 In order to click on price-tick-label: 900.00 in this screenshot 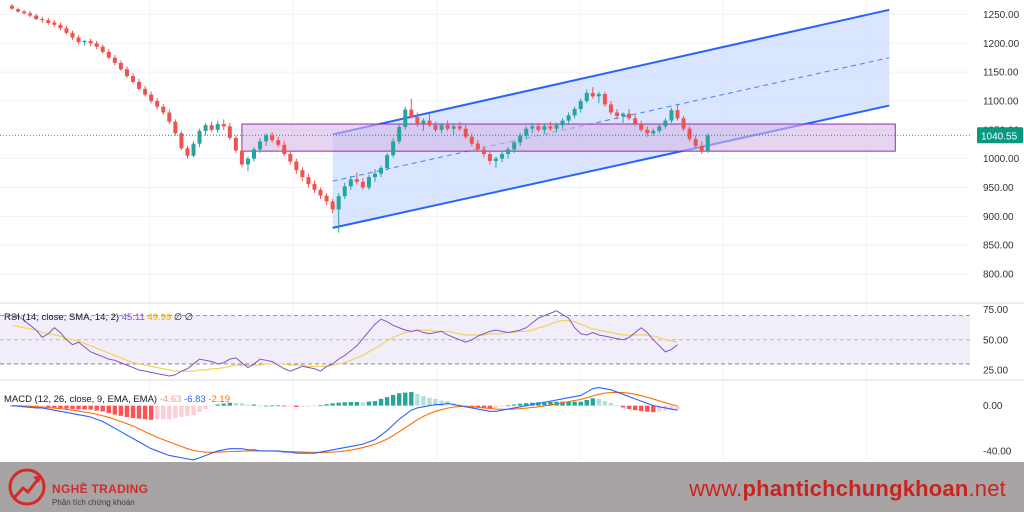, I will do `click(998, 217)`.